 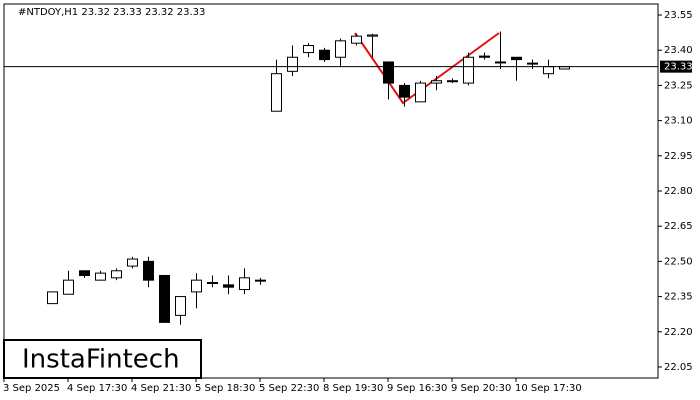 I want to click on y-tick-label: 22.80, so click(x=678, y=191).